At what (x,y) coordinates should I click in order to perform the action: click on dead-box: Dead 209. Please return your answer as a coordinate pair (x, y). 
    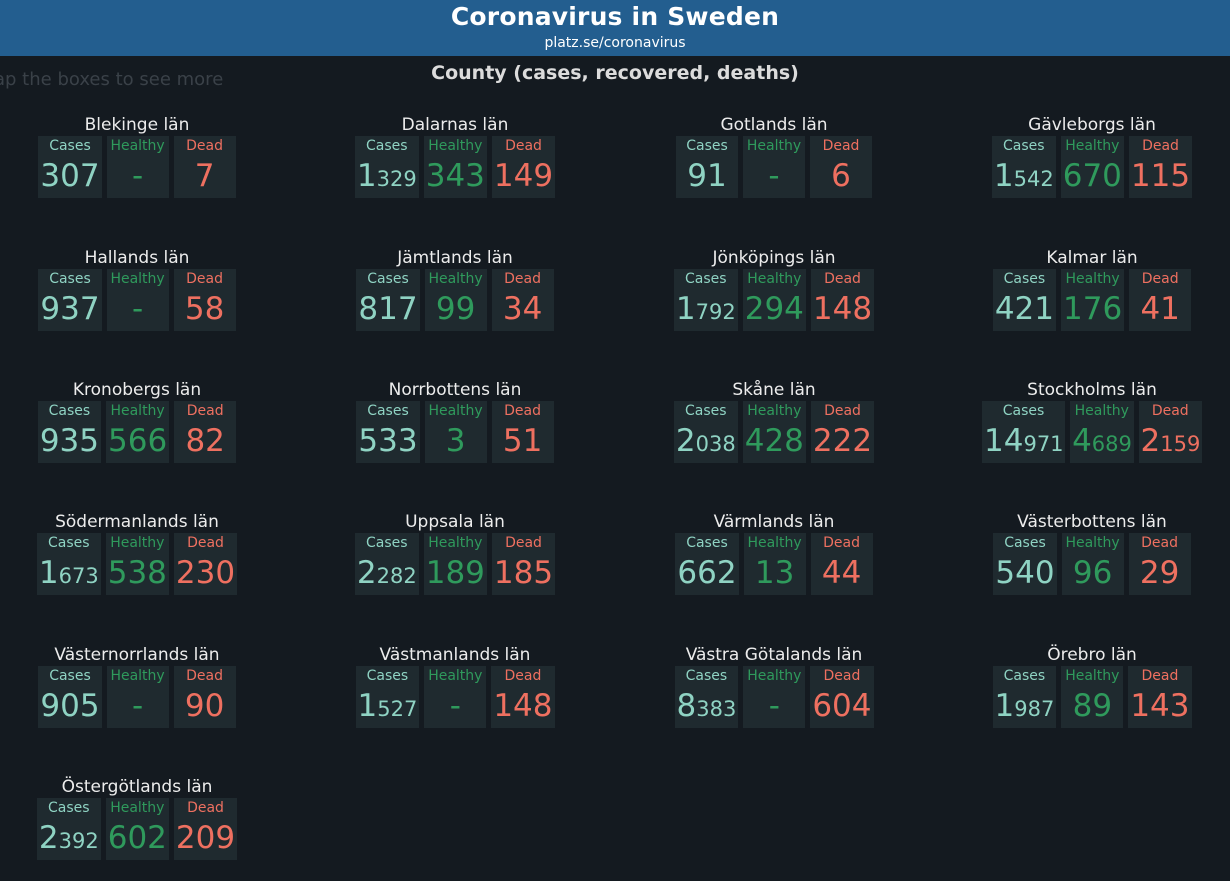
    Looking at the image, I should click on (205, 829).